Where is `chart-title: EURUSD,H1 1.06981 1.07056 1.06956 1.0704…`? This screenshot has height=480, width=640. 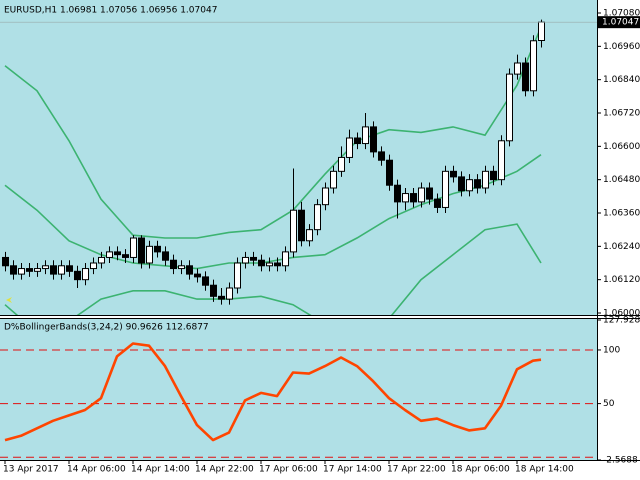 chart-title: EURUSD,H1 1.06981 1.07056 1.06956 1.0704… is located at coordinates (110, 11).